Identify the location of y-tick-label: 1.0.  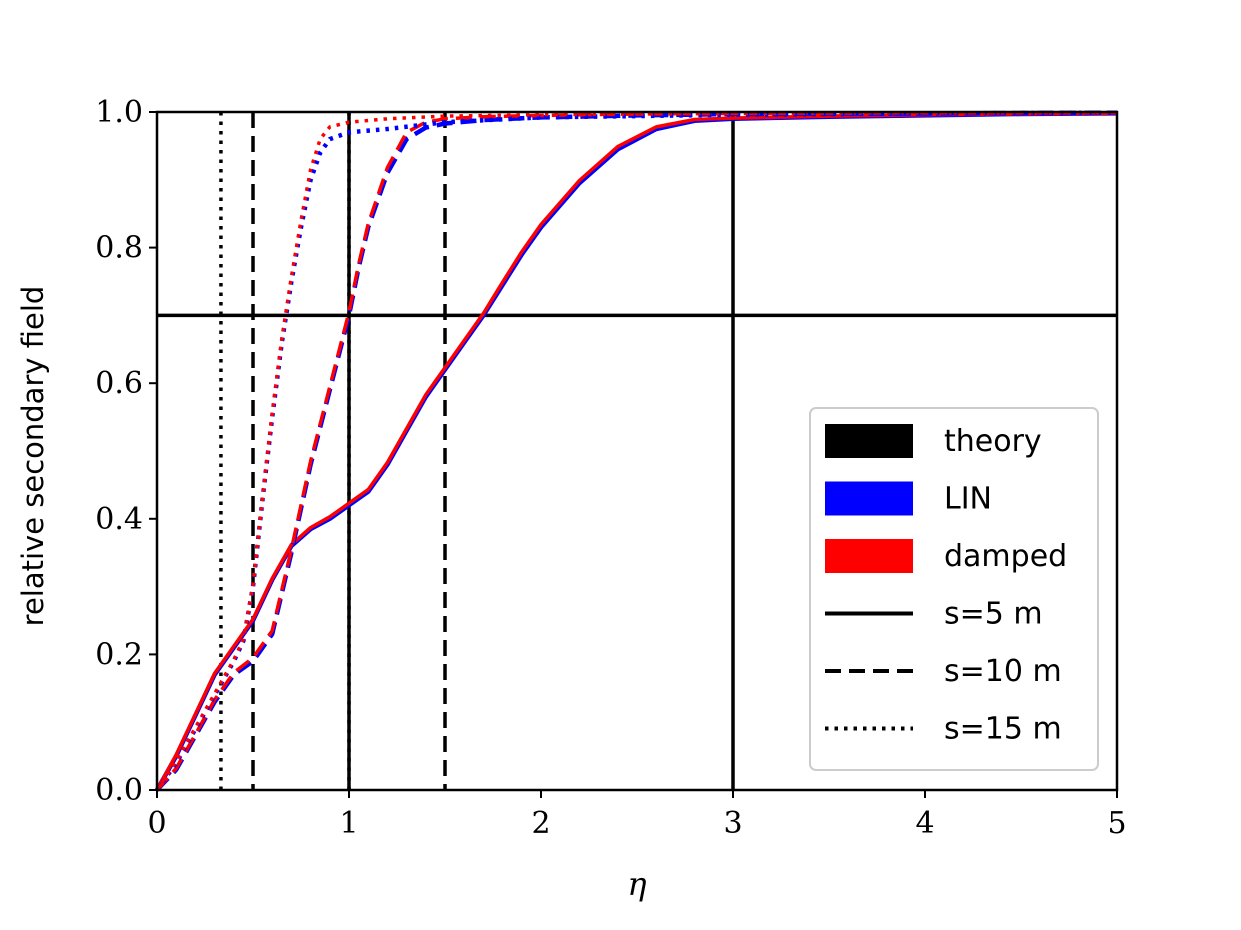
(119, 112).